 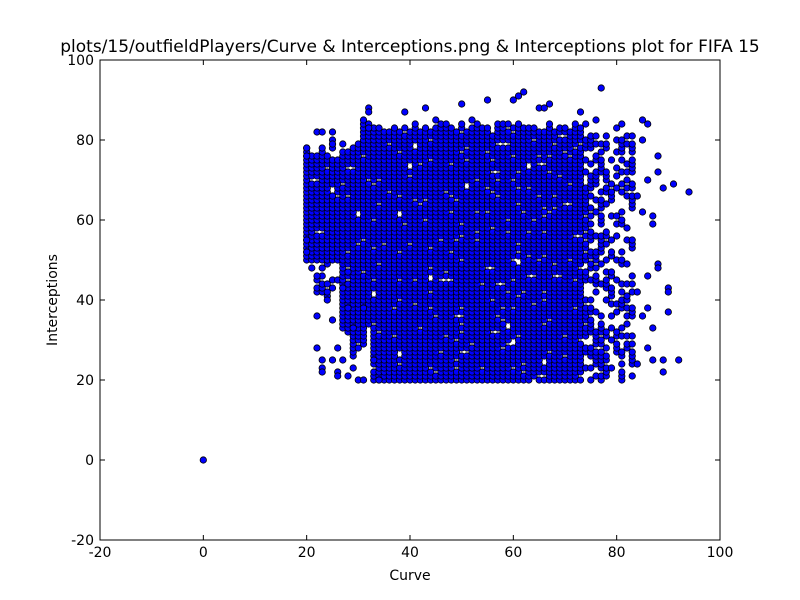 What do you see at coordinates (410, 553) in the screenshot?
I see `x-tick-label: 40` at bounding box center [410, 553].